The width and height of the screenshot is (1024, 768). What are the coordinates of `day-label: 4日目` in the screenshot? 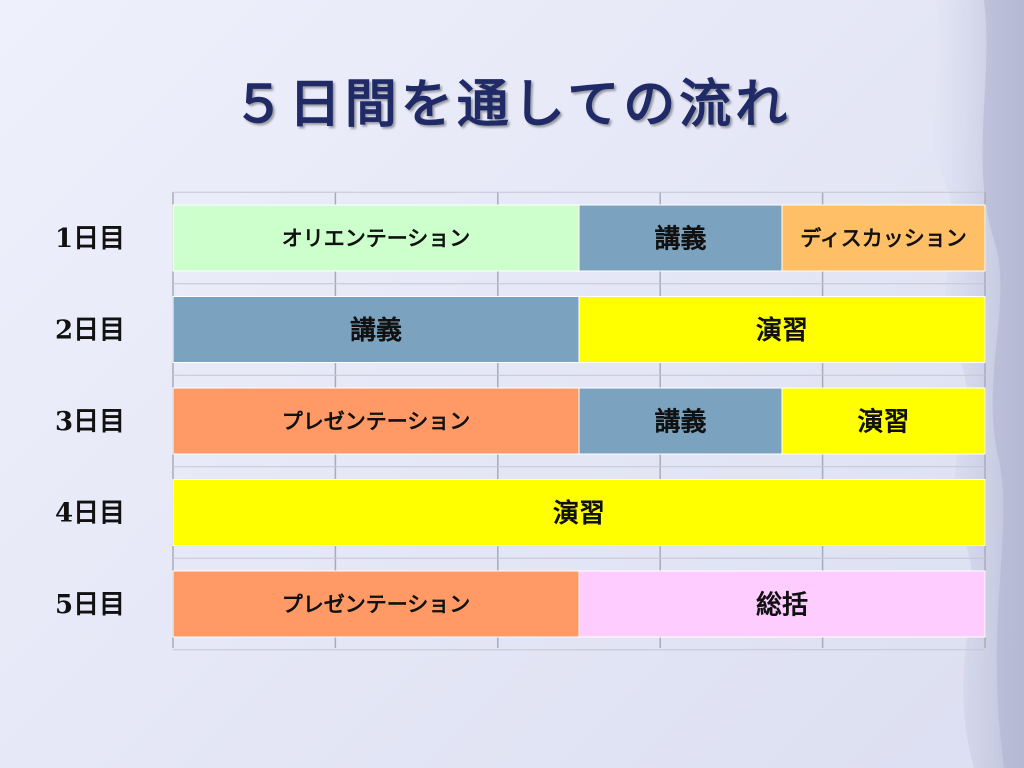 It's located at (90, 514).